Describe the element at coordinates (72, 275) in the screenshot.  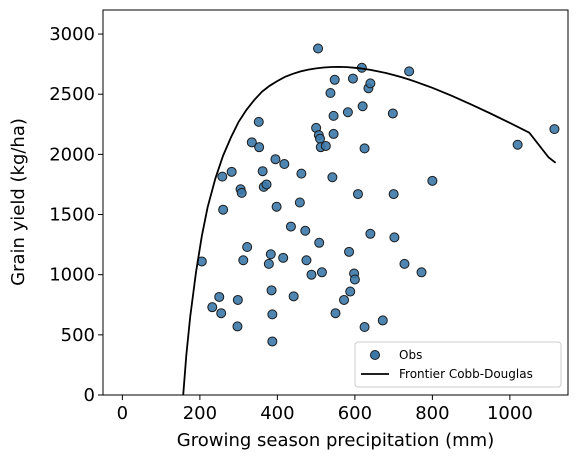
I see `y-tick-label: 1000` at that location.